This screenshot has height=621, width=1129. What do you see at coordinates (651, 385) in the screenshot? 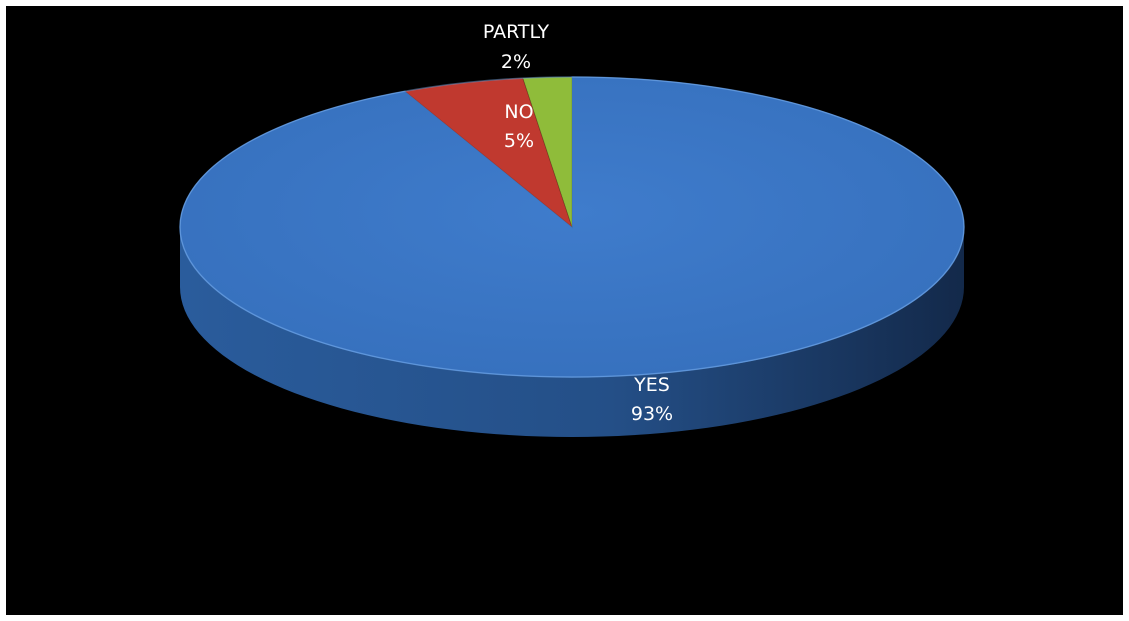
I see `slice-label-yes-name: YES` at bounding box center [651, 385].